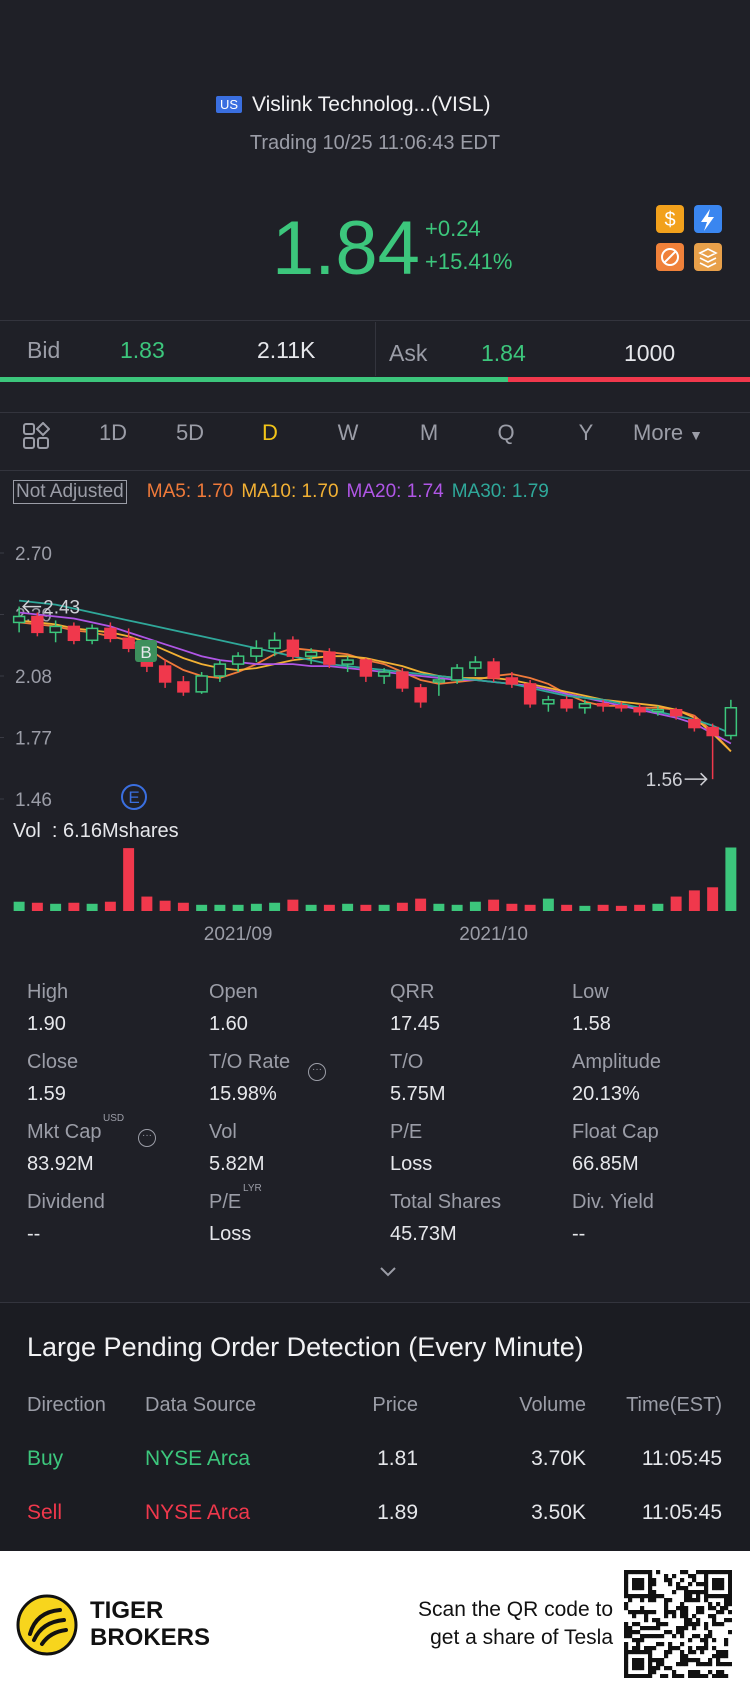  Describe the element at coordinates (371, 104) in the screenshot. I see `stock-name: Vislink Technolog...(VISL)` at that location.